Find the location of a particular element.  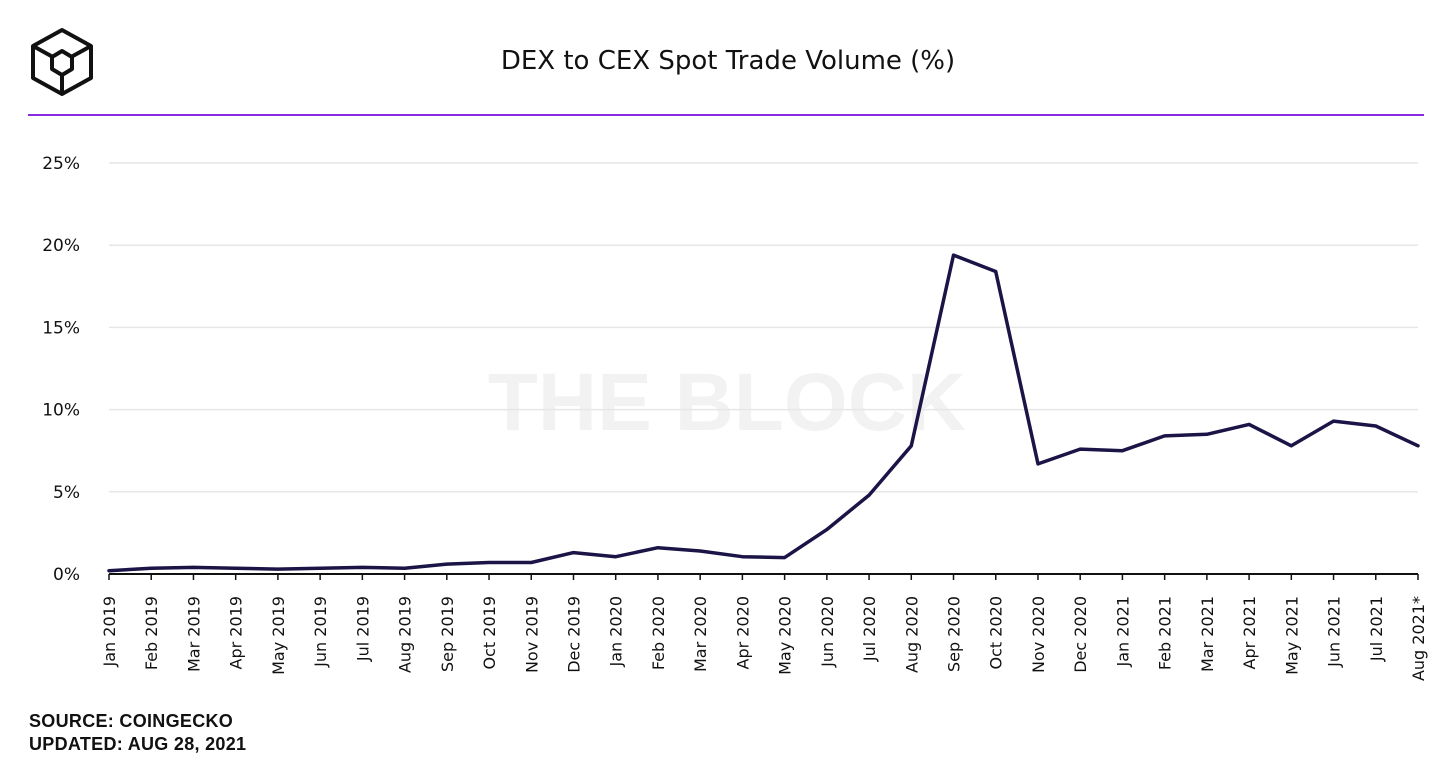

y-tick-label: 5% is located at coordinates (66, 493).